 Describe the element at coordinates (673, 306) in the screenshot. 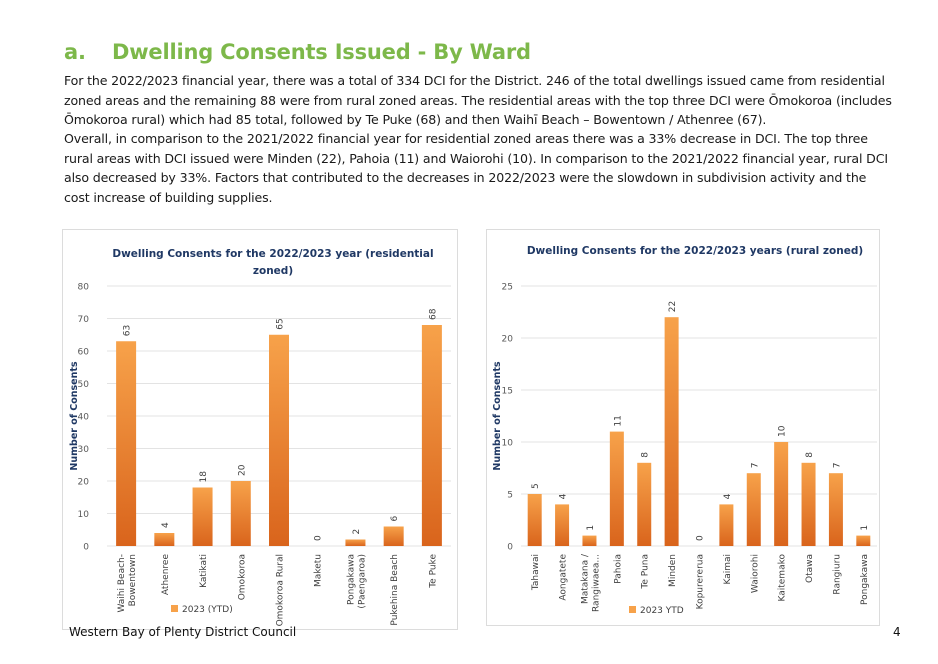

I see `data-label: 22` at that location.